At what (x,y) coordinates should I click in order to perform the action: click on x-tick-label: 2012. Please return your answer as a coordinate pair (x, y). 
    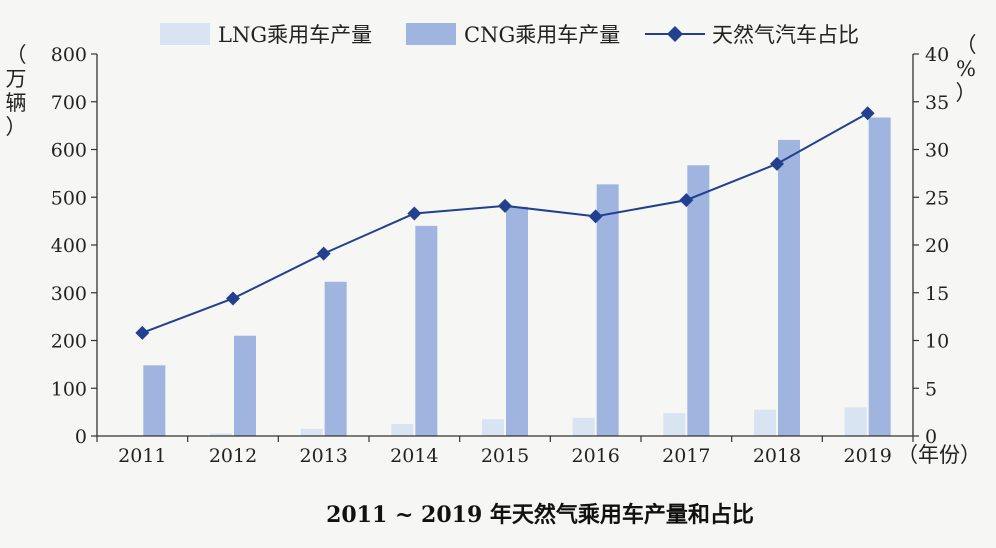
    Looking at the image, I should click on (233, 456).